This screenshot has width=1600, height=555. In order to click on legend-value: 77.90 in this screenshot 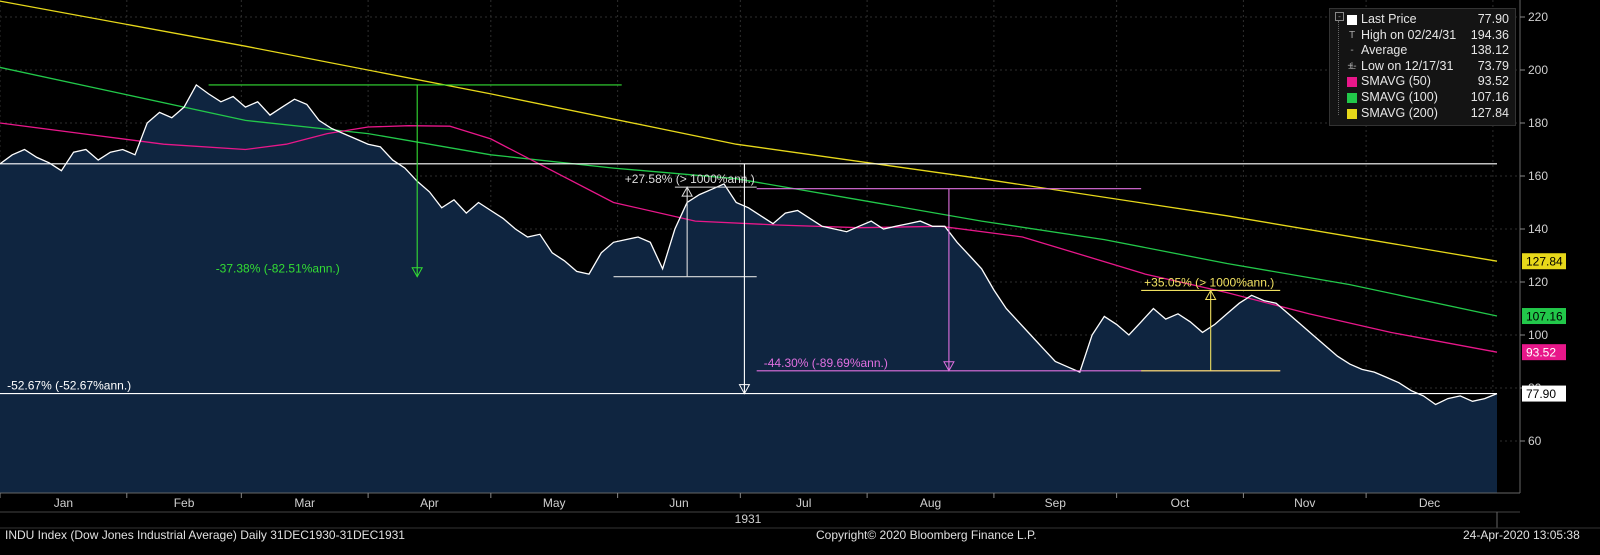, I will do `click(1493, 19)`.